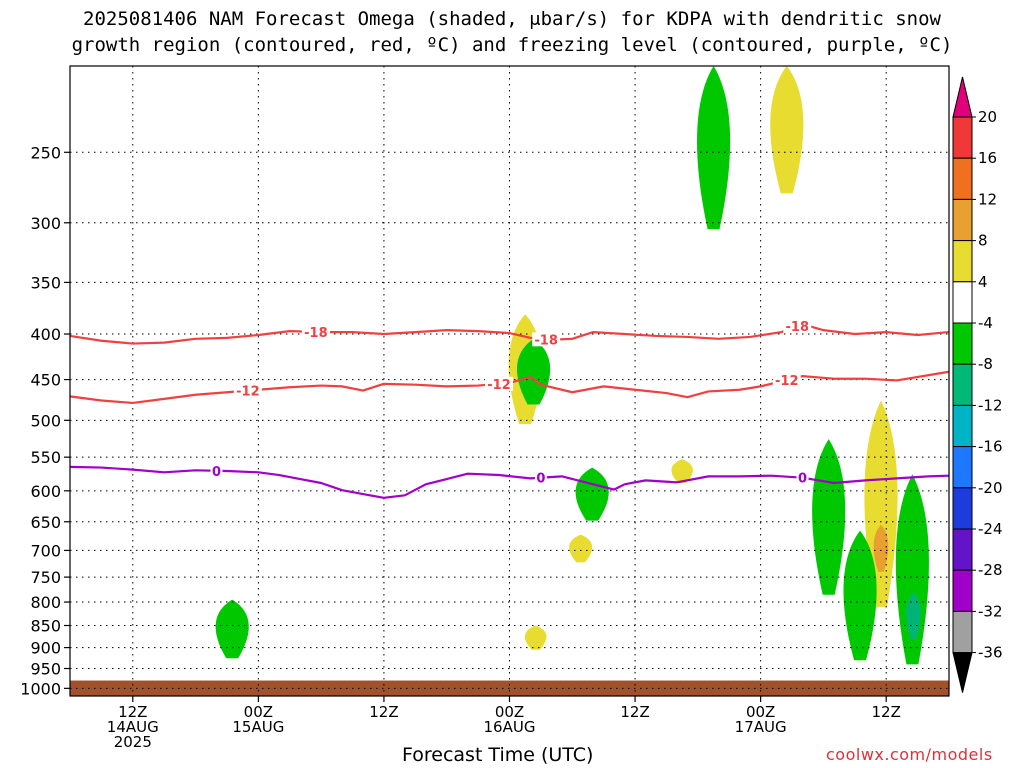 This screenshot has height=768, width=1024. What do you see at coordinates (258, 727) in the screenshot?
I see `x-tick-label: 15AUG` at bounding box center [258, 727].